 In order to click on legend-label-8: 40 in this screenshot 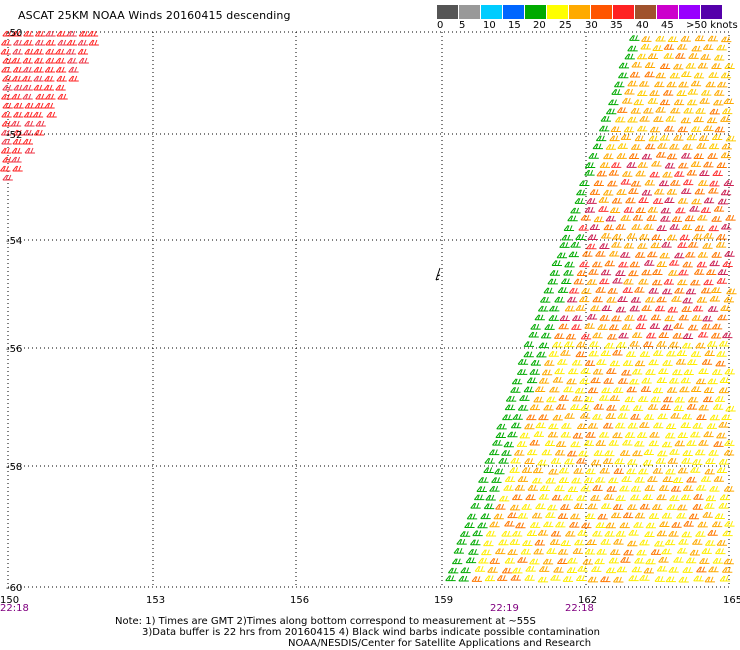, I will do `click(642, 25)`.